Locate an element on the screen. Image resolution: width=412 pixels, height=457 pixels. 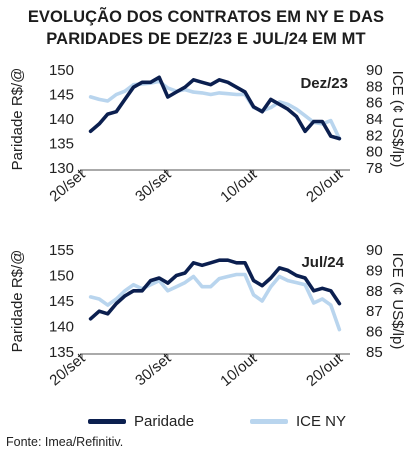
legend-item-paridade: Paridade is located at coordinates (141, 421).